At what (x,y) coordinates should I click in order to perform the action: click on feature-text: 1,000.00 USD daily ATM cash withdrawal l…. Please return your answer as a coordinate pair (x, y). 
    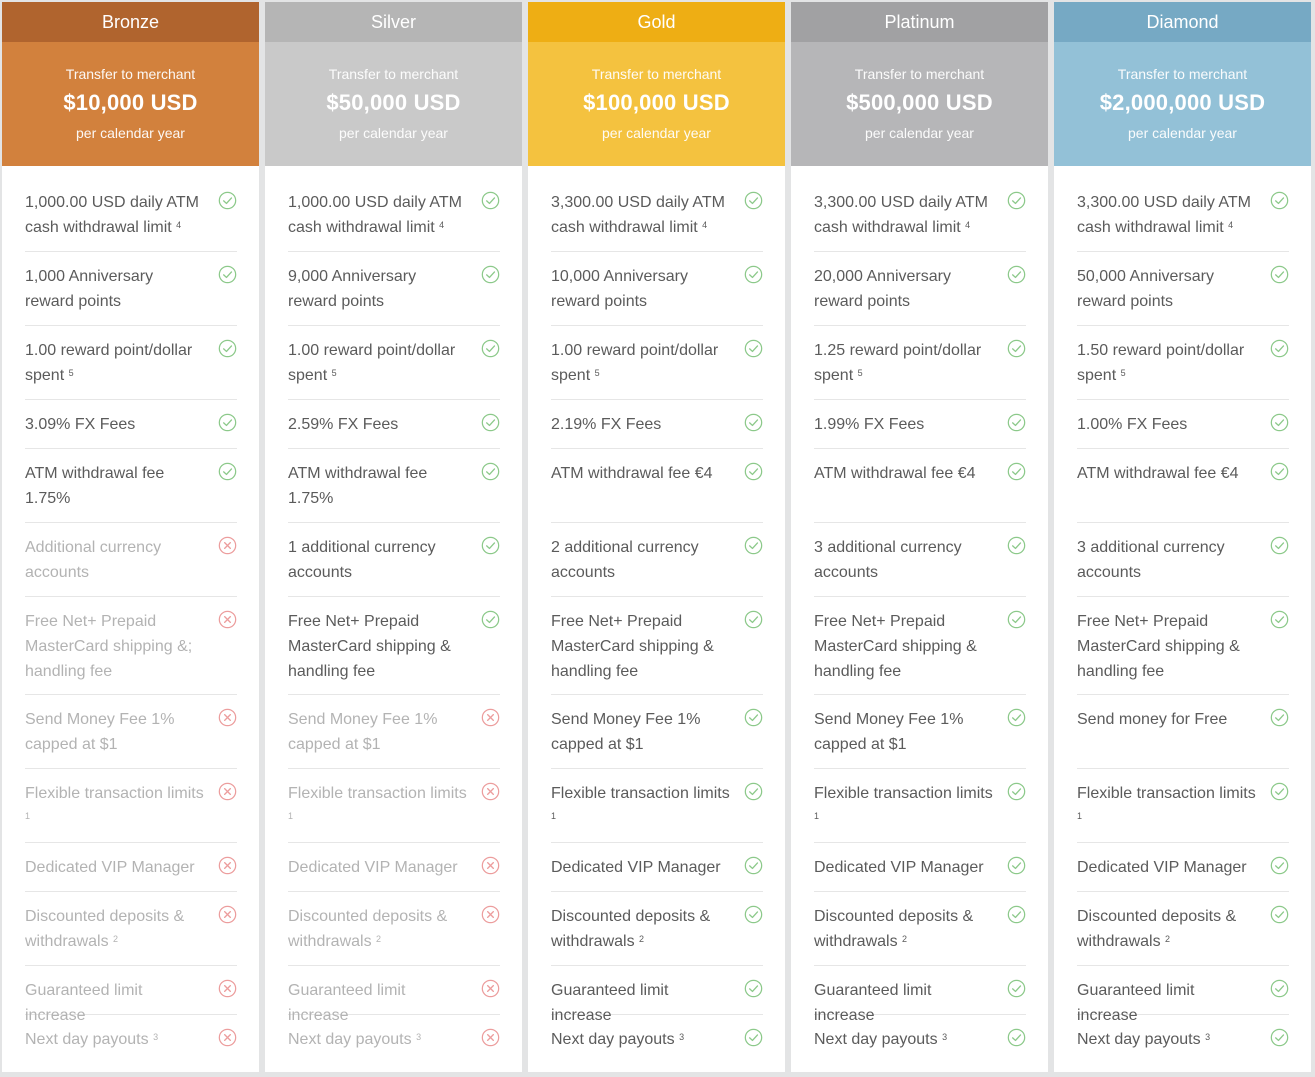
    Looking at the image, I should click on (378, 215).